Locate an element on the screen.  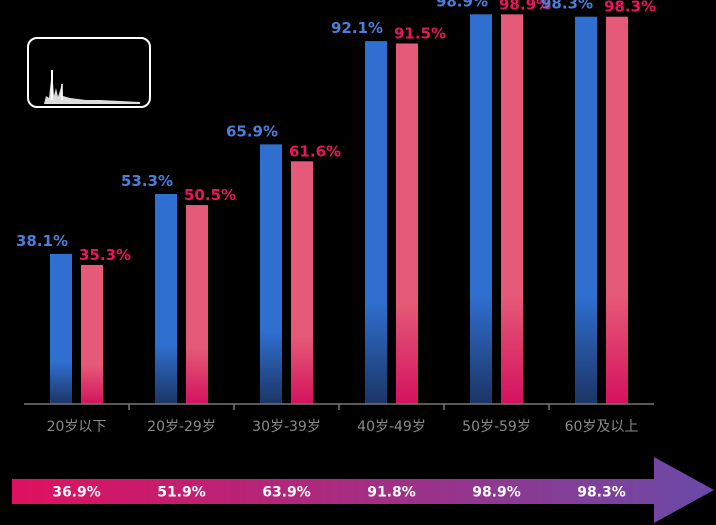
x-tick-label-3: 40岁-49岁 is located at coordinates (391, 427).